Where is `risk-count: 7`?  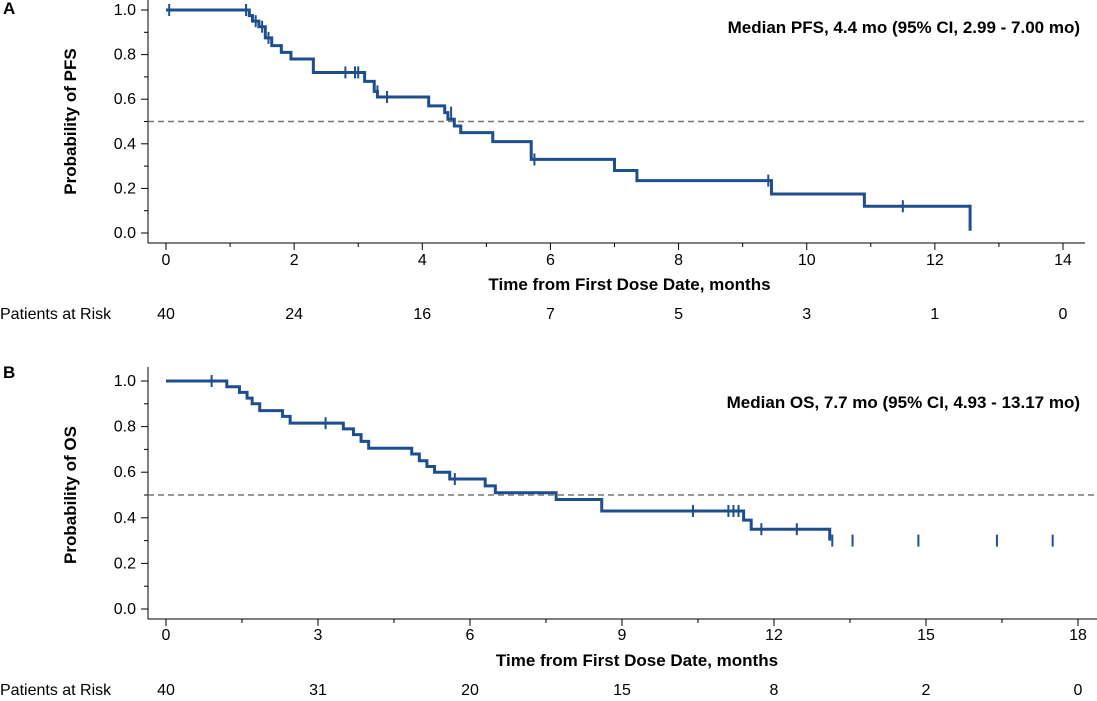
risk-count: 7 is located at coordinates (550, 314).